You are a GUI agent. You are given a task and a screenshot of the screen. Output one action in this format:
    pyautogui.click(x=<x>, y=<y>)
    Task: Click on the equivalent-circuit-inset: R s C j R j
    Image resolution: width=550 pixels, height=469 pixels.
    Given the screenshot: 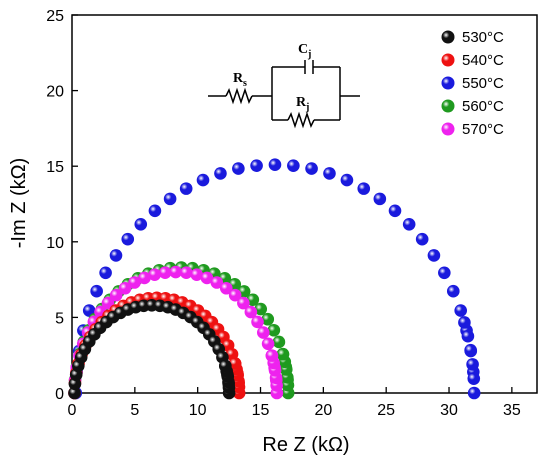 What is the action you would take?
    pyautogui.click(x=284, y=85)
    